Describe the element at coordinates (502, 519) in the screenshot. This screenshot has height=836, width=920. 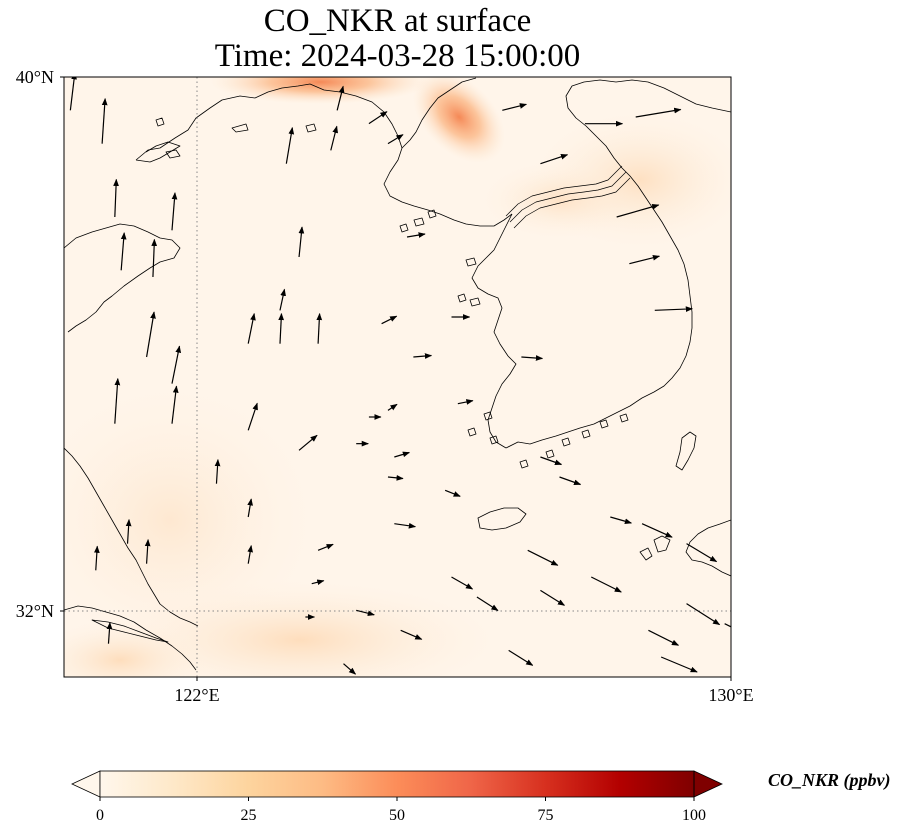
I see `coastline-jeju` at that location.